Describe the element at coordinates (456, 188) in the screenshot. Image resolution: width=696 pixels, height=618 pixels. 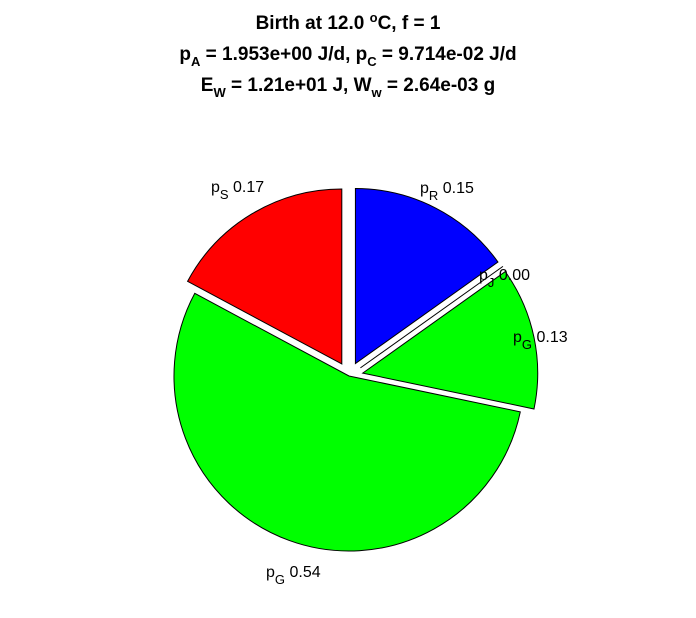
I see `slice-pr-0-label-value: 0.15` at that location.